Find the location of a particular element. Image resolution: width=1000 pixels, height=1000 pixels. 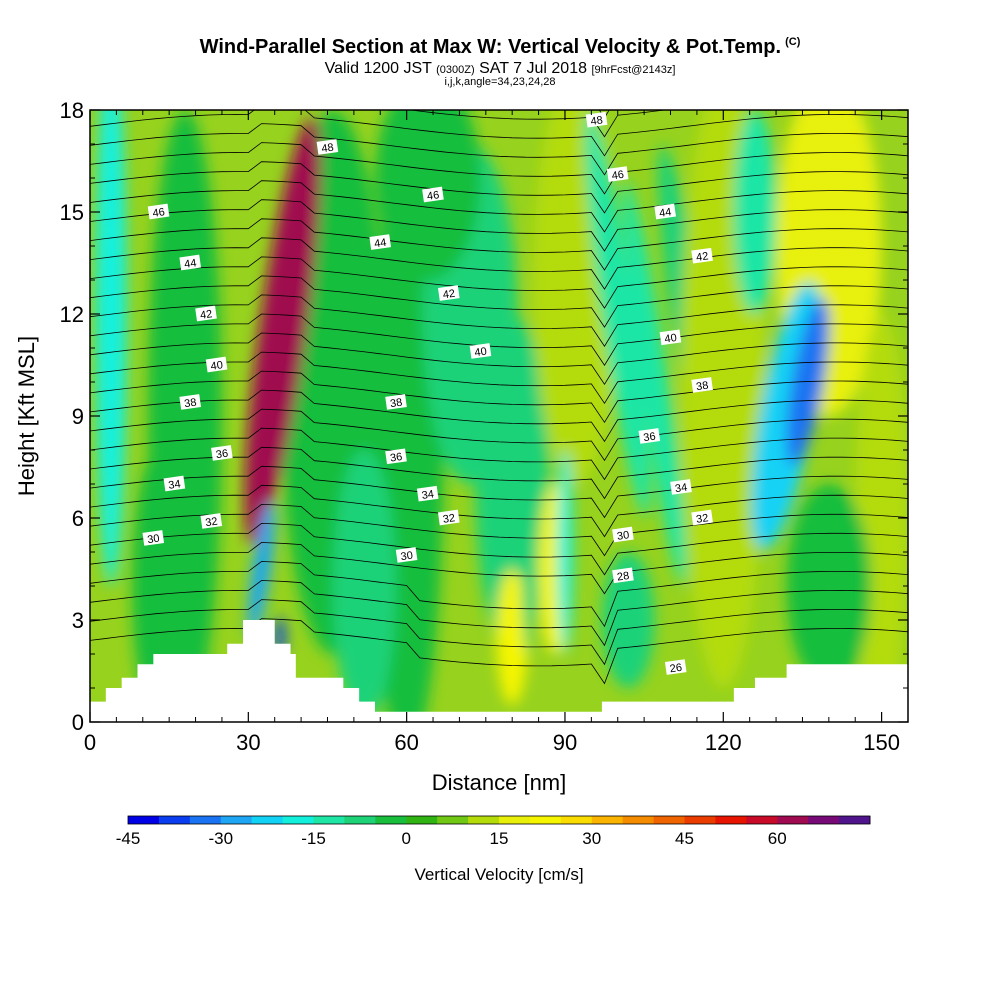

colorbar-tick-label: 15 is located at coordinates (499, 838).